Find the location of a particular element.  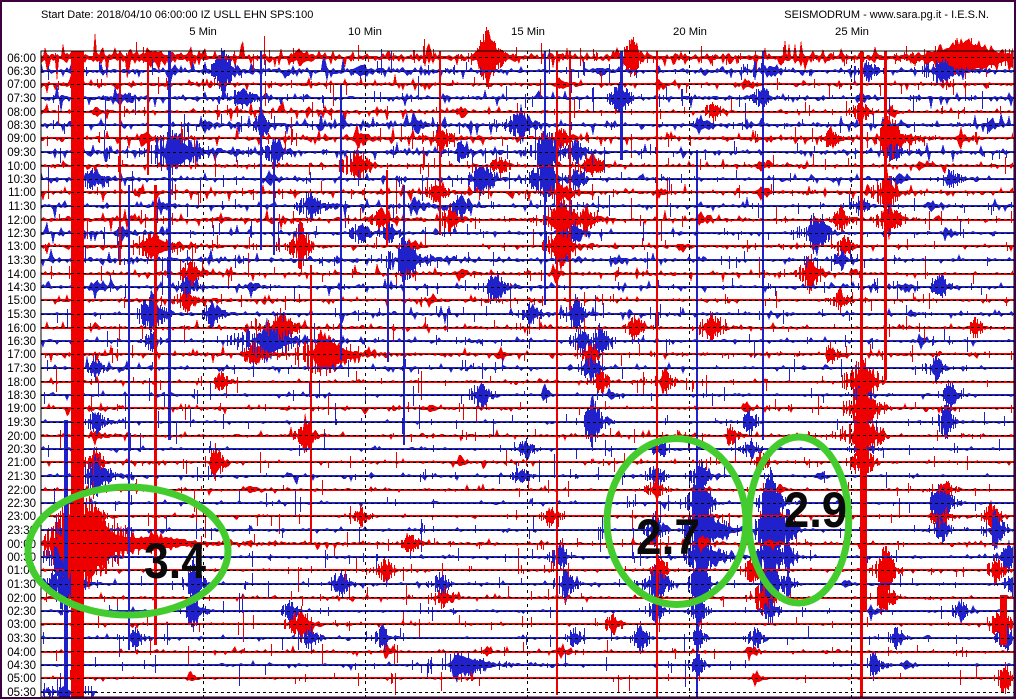

svg-text: 12:30 is located at coordinates (21, 234).